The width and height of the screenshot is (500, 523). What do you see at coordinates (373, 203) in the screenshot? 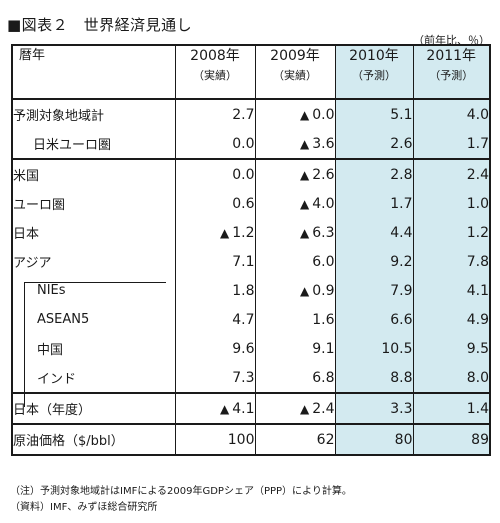
I see `cell-value: 1.7` at bounding box center [373, 203].